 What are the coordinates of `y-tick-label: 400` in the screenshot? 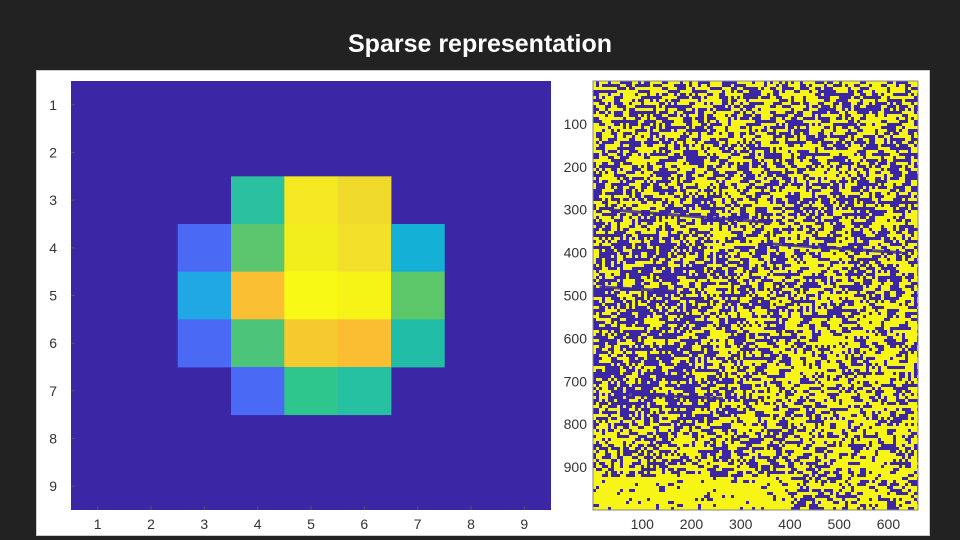 It's located at (576, 253).